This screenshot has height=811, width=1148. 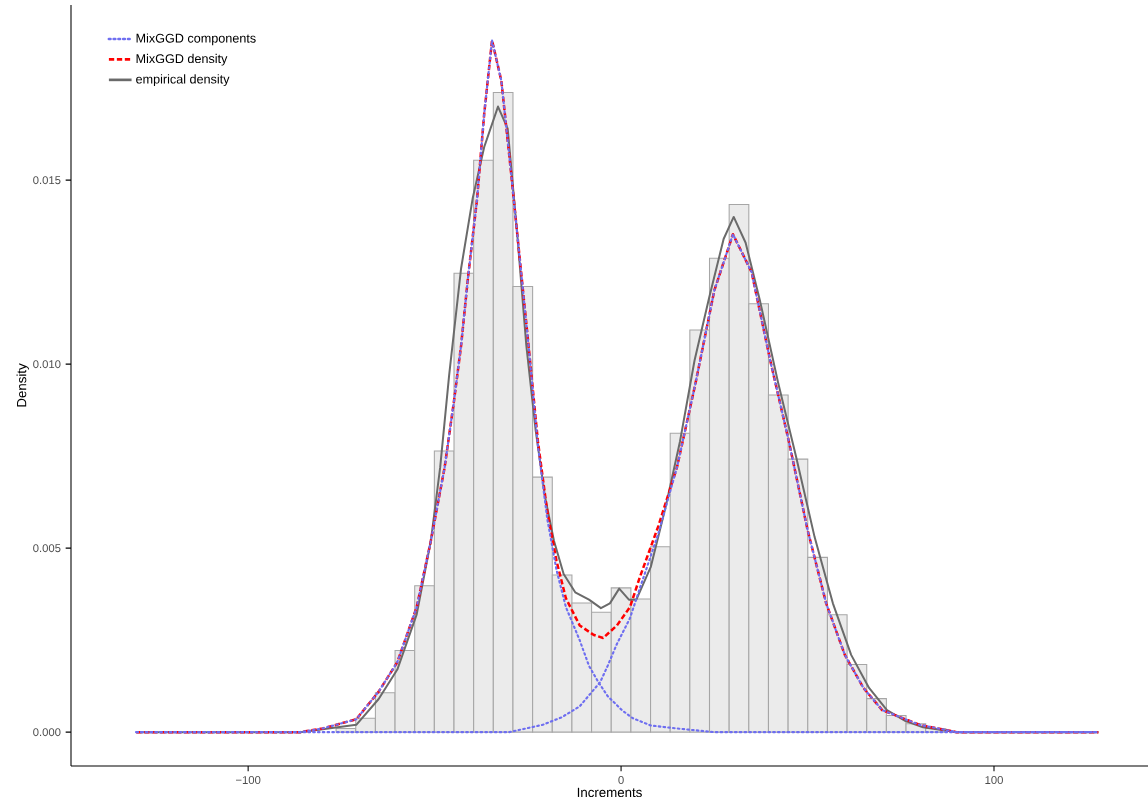 What do you see at coordinates (47, 732) in the screenshot?
I see `y-tick-label: 0.000` at bounding box center [47, 732].